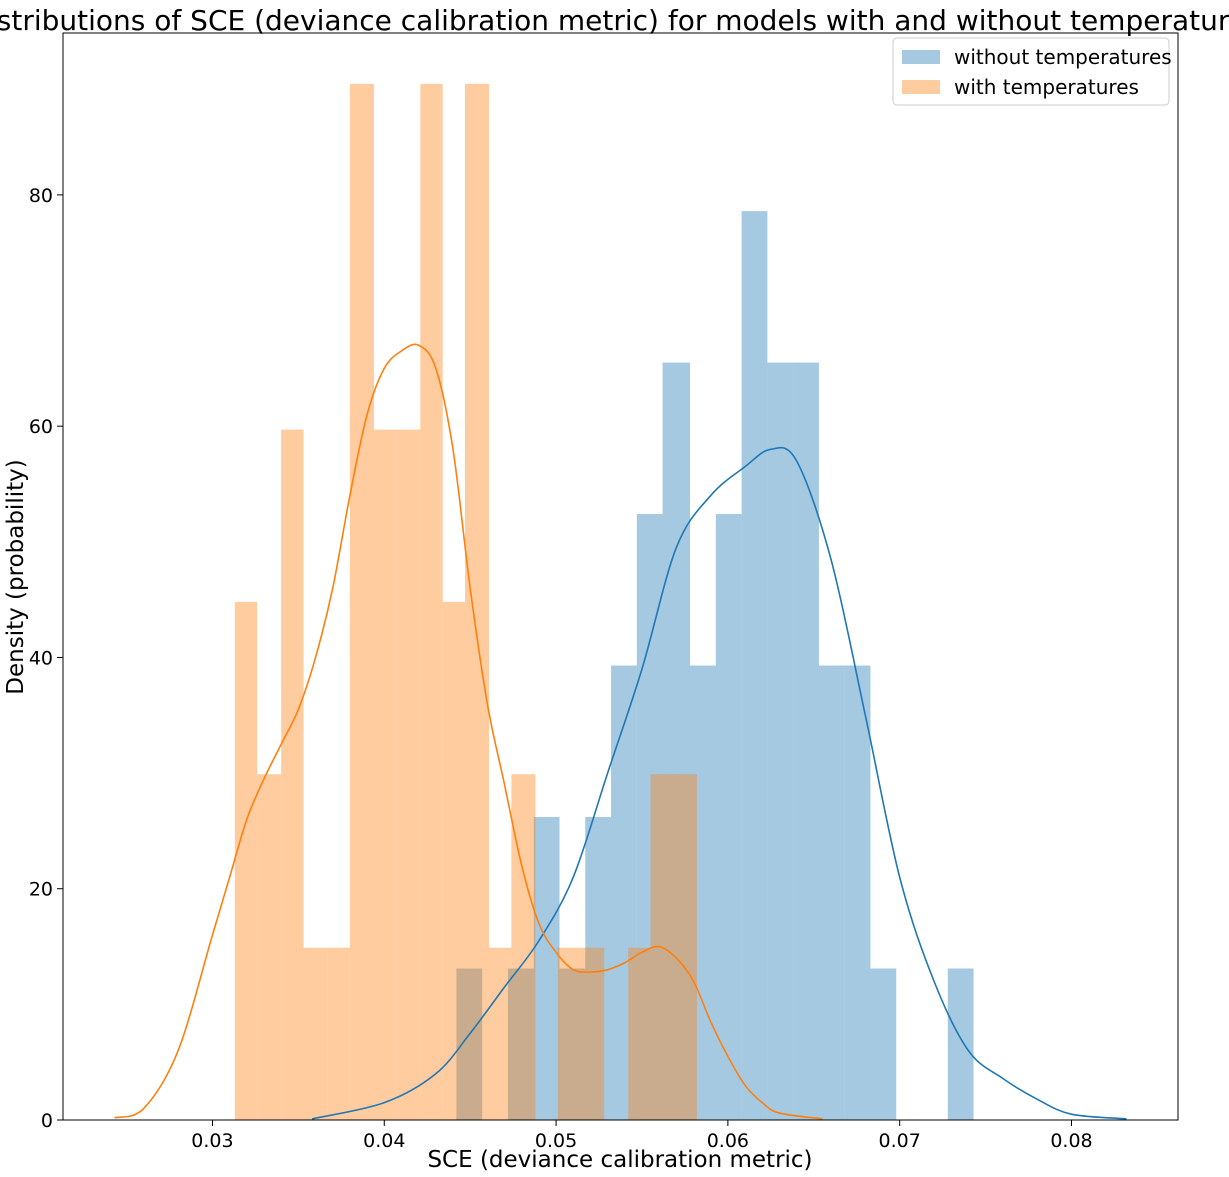 The width and height of the screenshot is (1229, 1177). I want to click on legend-box, so click(1031, 71).